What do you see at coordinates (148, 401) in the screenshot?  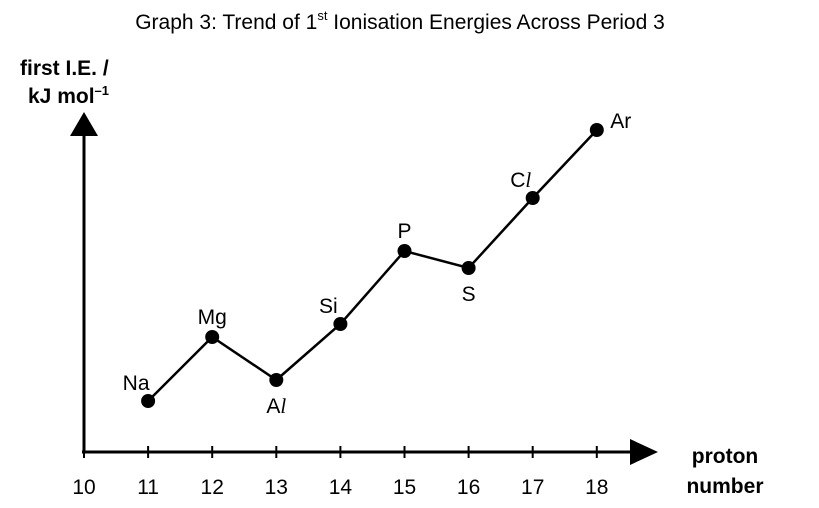 I see `data-point-na` at bounding box center [148, 401].